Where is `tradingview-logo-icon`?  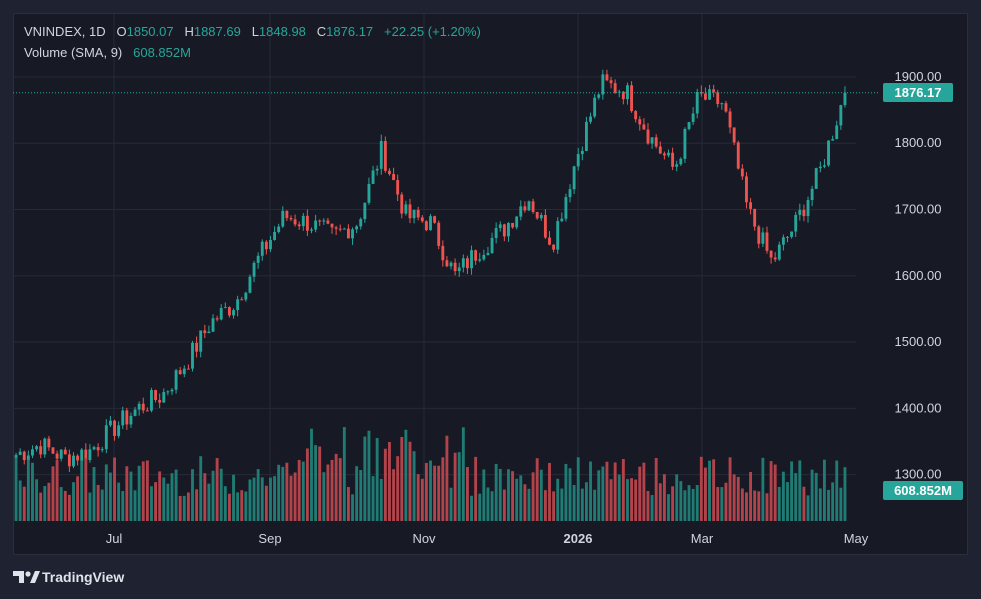
tradingview-logo-icon is located at coordinates (27, 577).